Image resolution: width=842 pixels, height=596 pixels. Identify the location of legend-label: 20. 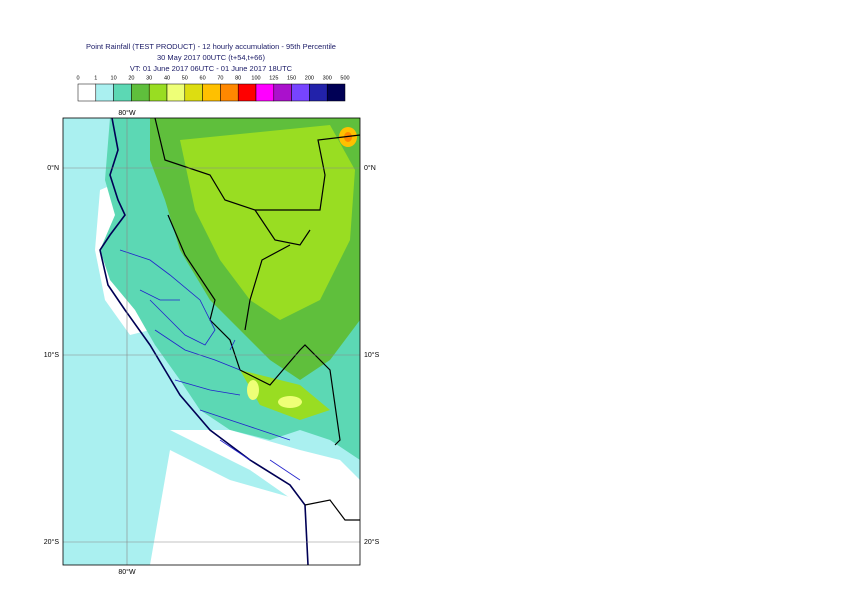
(131, 78).